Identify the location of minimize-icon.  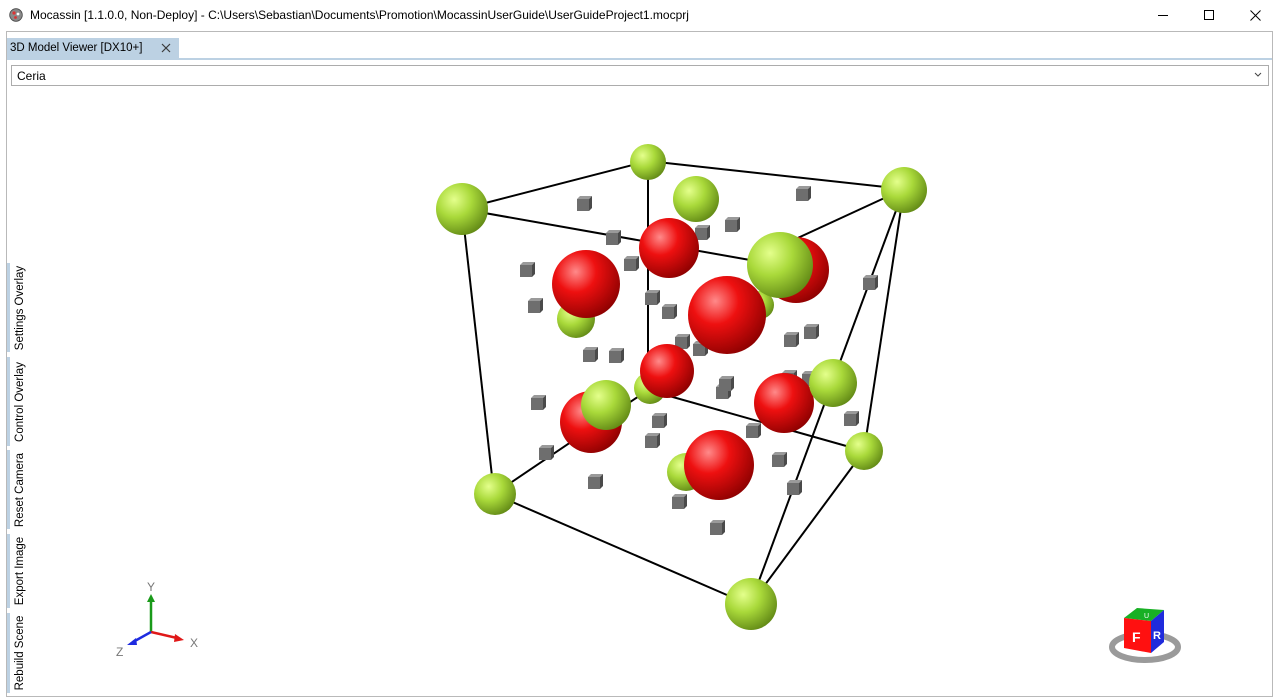
(1163, 15).